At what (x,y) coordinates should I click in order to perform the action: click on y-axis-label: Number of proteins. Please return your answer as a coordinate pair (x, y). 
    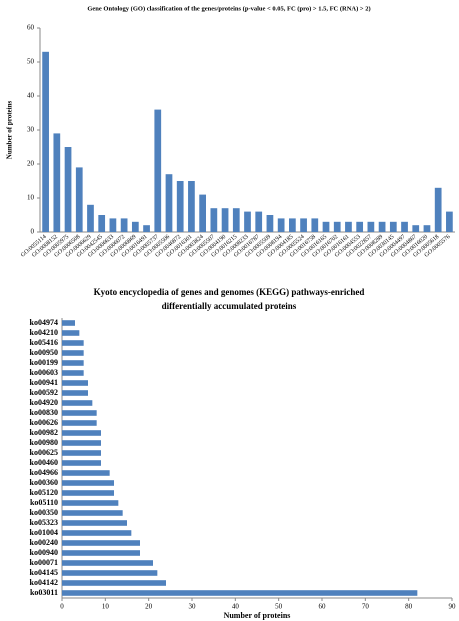
    Looking at the image, I should click on (10, 129).